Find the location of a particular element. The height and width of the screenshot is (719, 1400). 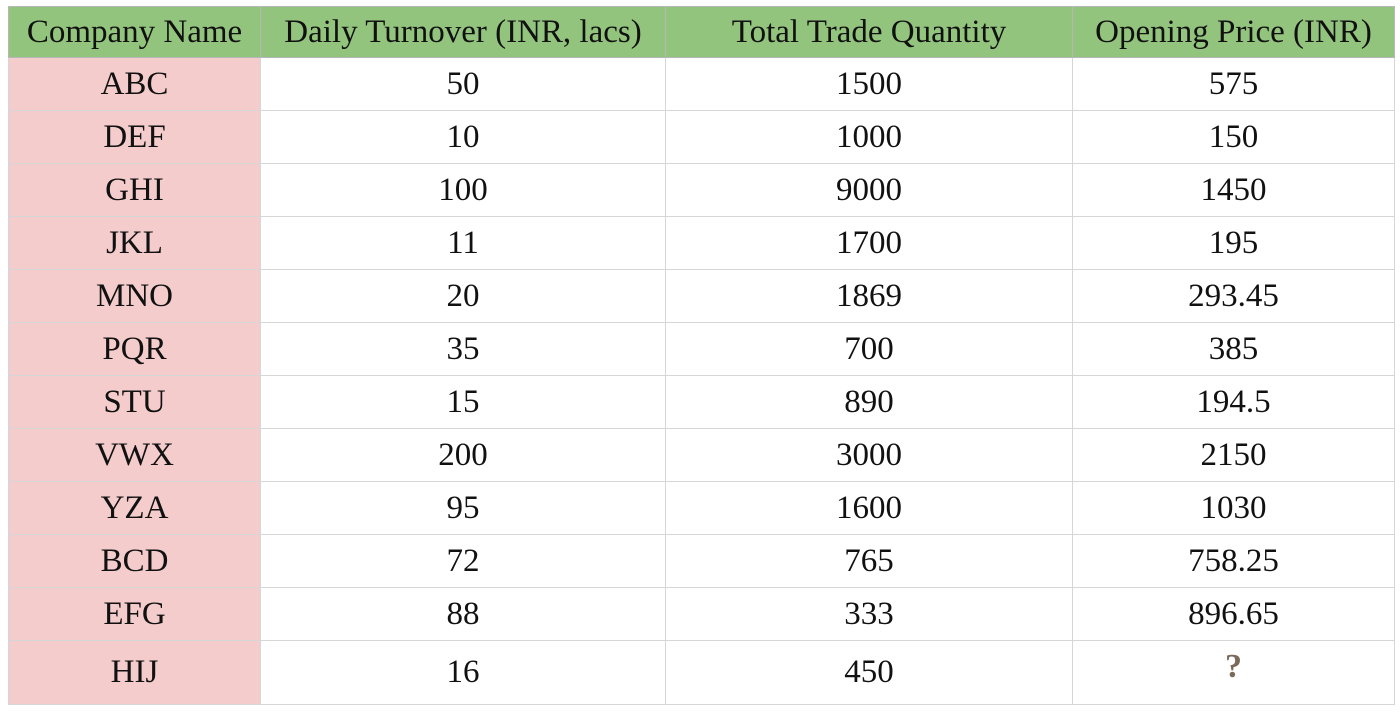

missing-value-question-mark: ? is located at coordinates (1233, 666).